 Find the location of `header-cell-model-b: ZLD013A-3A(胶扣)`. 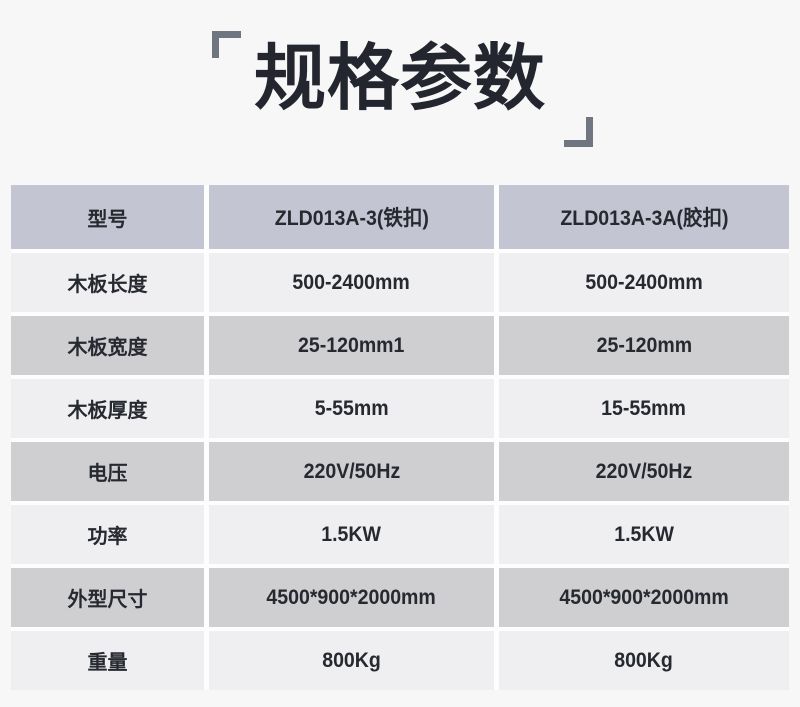

header-cell-model-b: ZLD013A-3A(胶扣) is located at coordinates (644, 217).